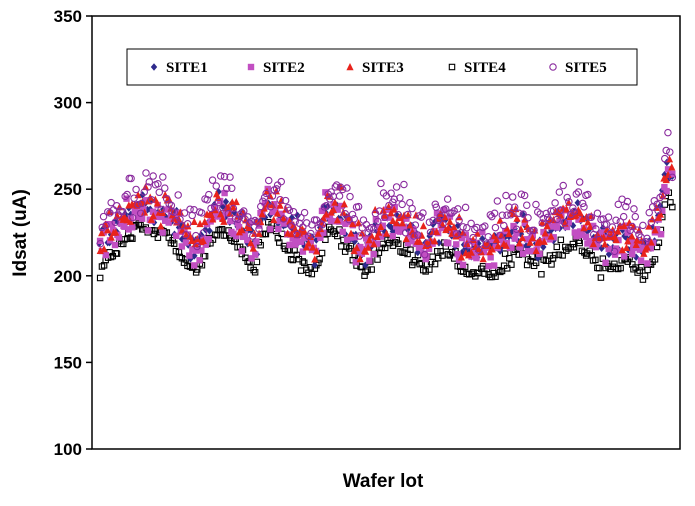 This screenshot has width=695, height=506. What do you see at coordinates (251, 67) in the screenshot?
I see `legend-marker-site2` at bounding box center [251, 67].